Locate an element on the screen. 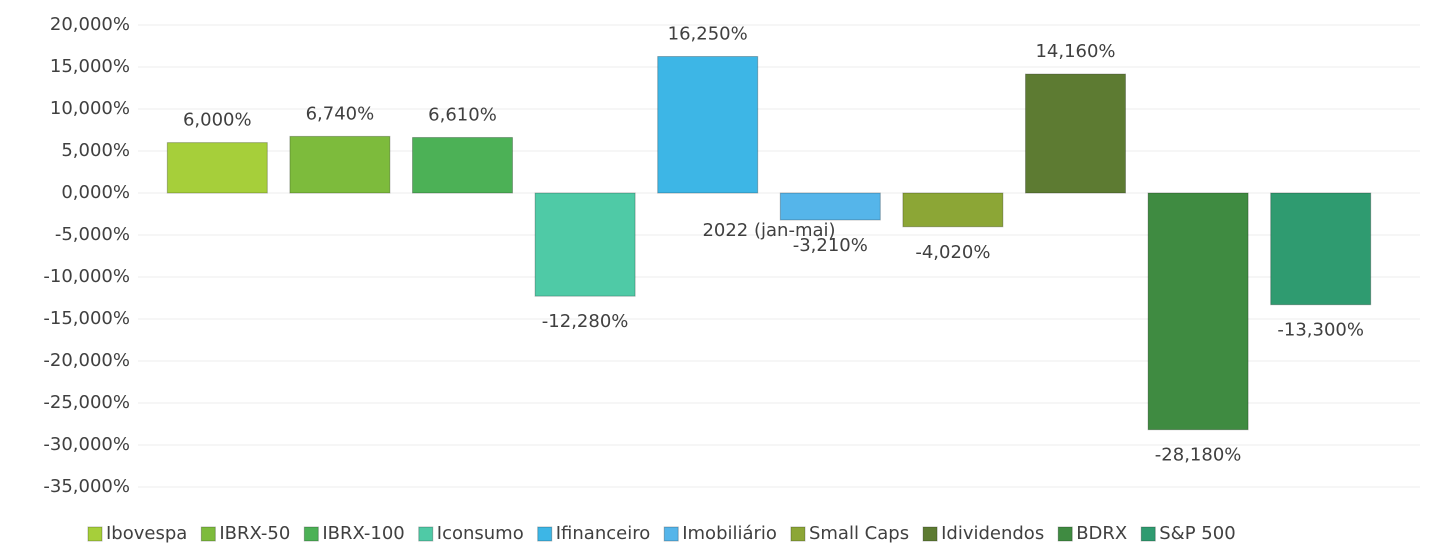  x-tick-label: 2022 (jan-mai) is located at coordinates (768, 230).